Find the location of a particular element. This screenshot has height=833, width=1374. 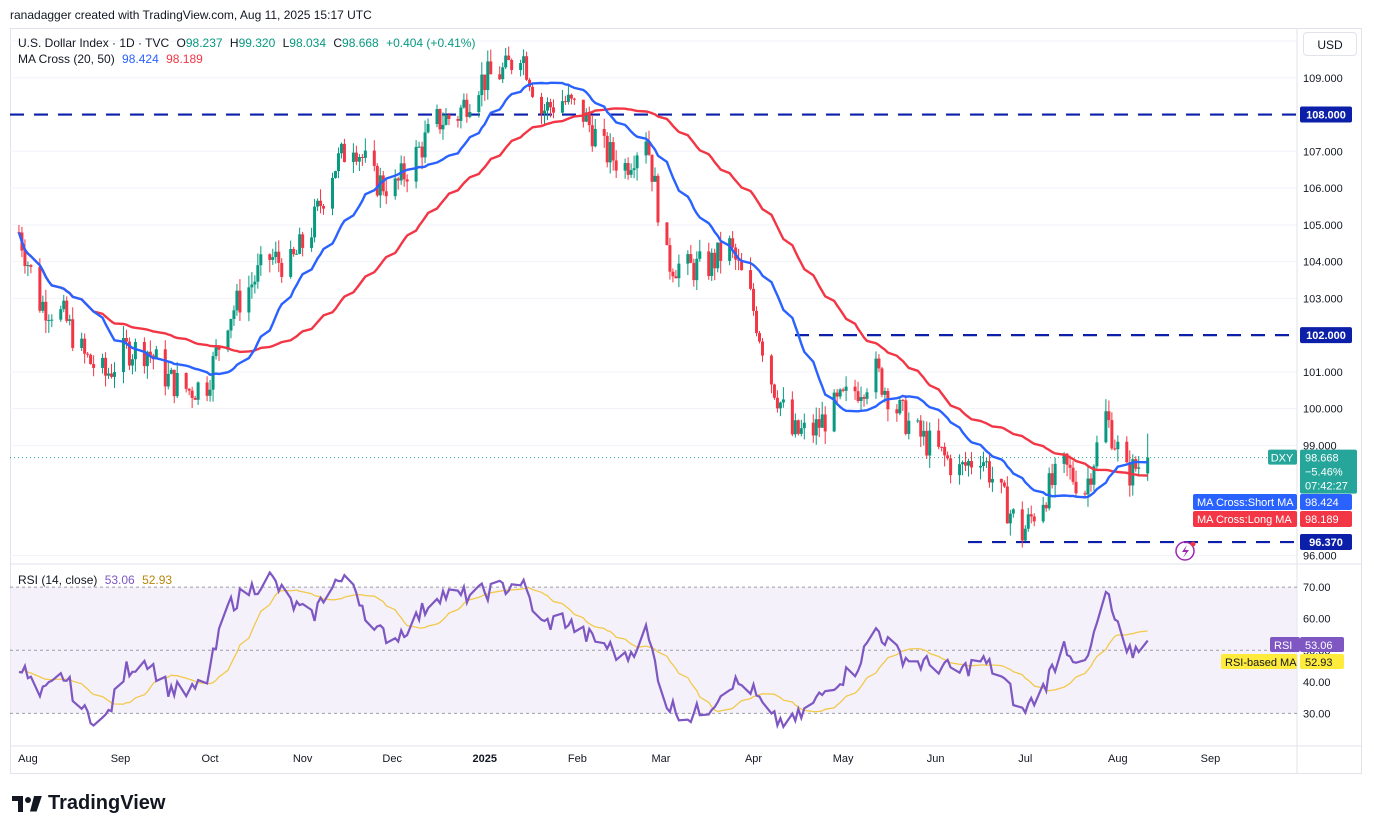

rsi-axis-tick: 30.00 is located at coordinates (1317, 714).